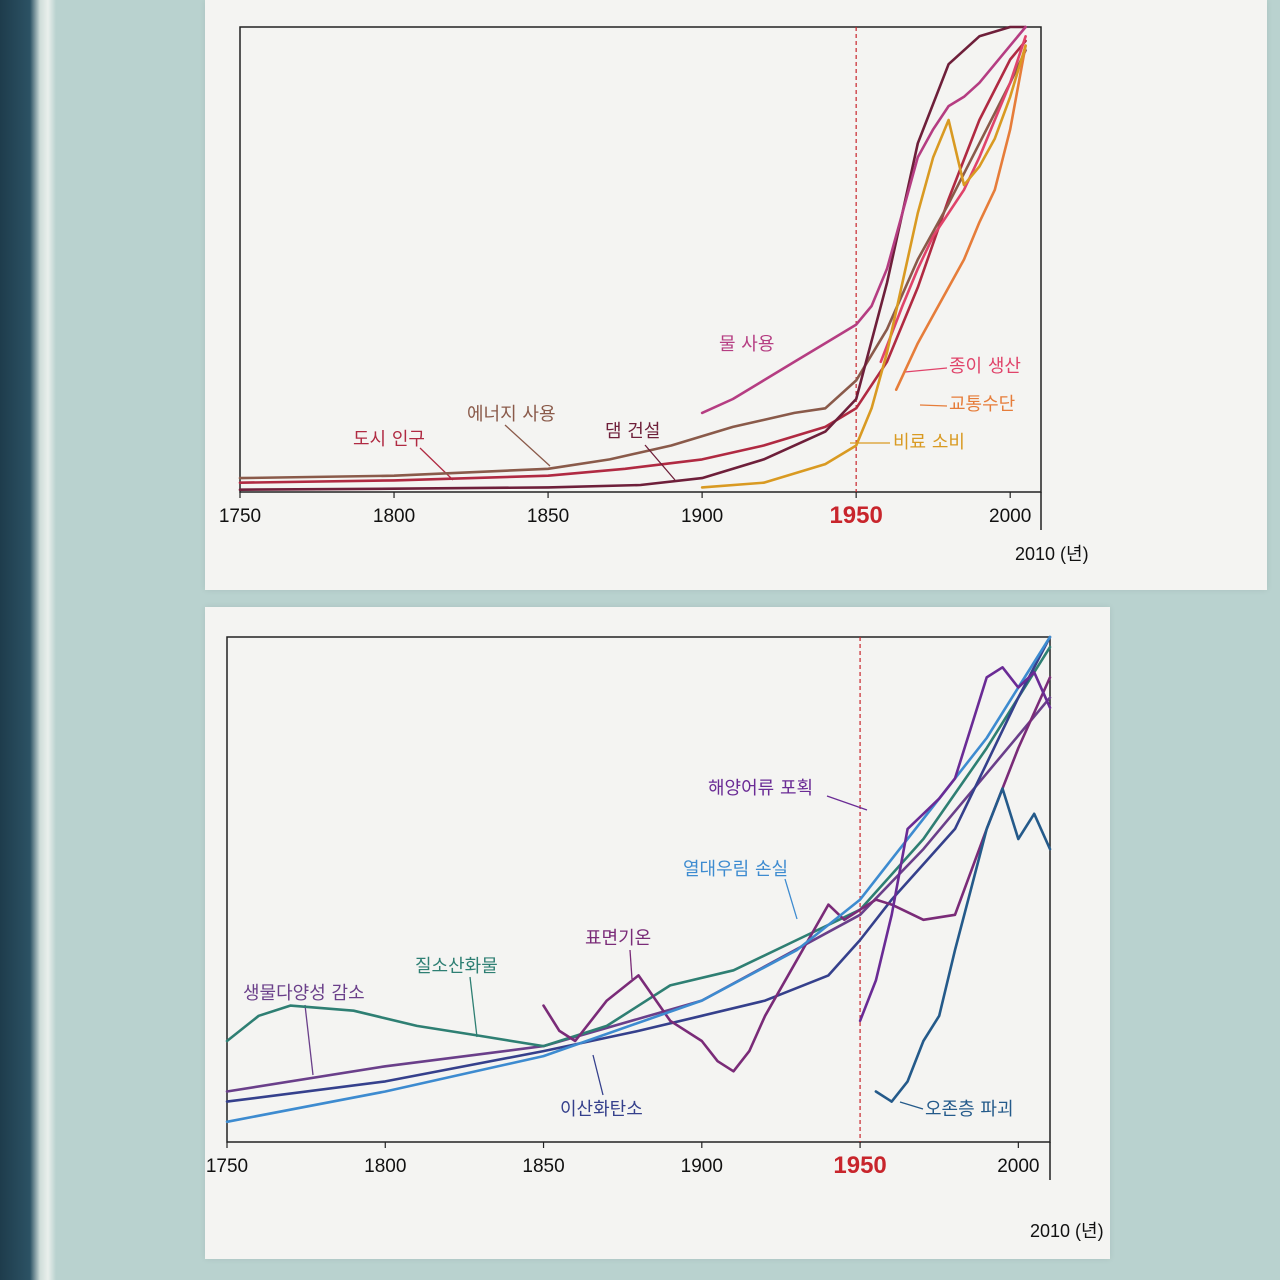 Image resolution: width=1280 pixels, height=1280 pixels. What do you see at coordinates (632, 431) in the screenshot?
I see `series-label-3: 댐 건설` at bounding box center [632, 431].